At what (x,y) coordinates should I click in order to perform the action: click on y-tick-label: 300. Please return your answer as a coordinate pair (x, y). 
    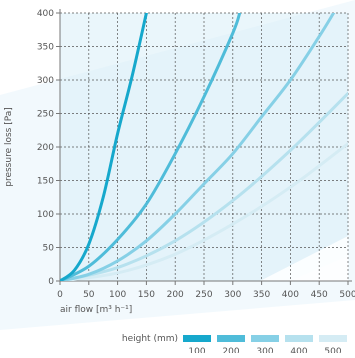
    Looking at the image, I should click on (45, 81).